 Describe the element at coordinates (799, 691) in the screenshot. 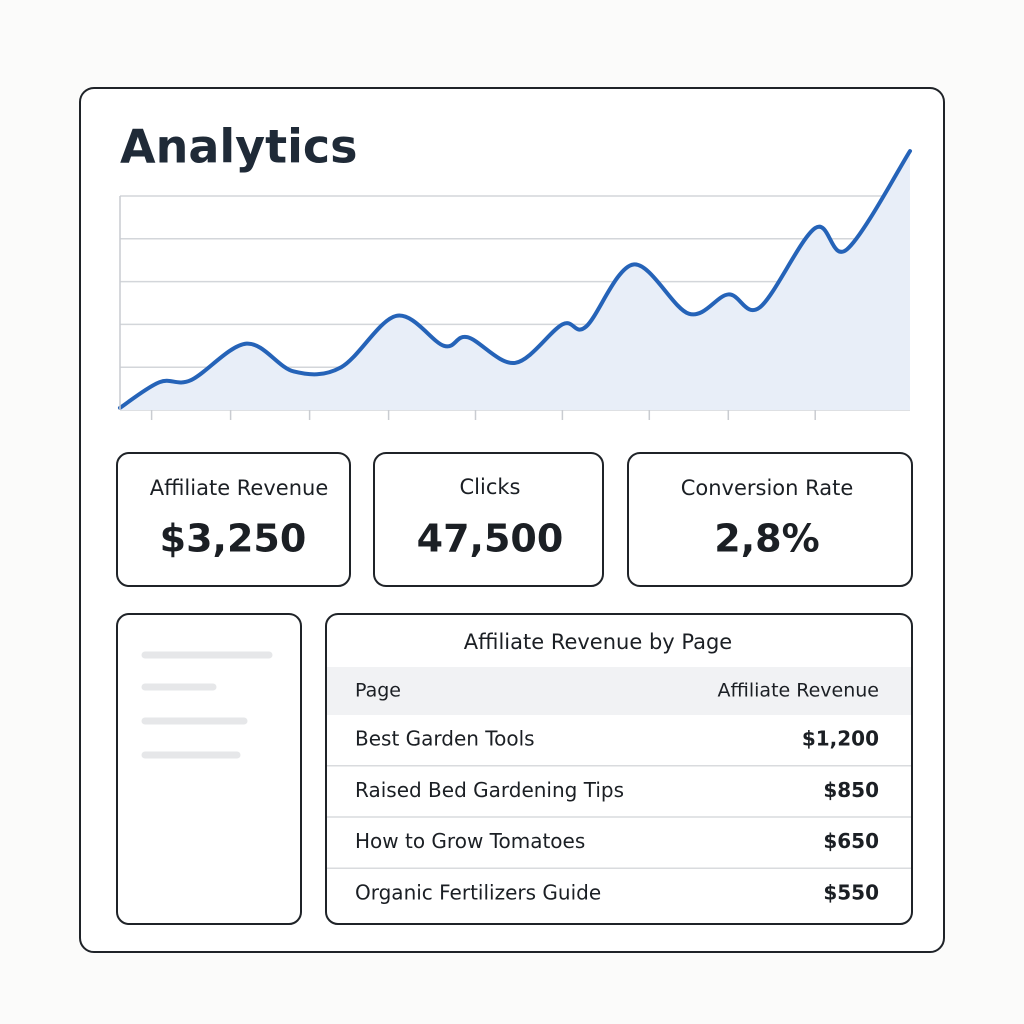

I see `column-header: Affiliate Revenue` at that location.